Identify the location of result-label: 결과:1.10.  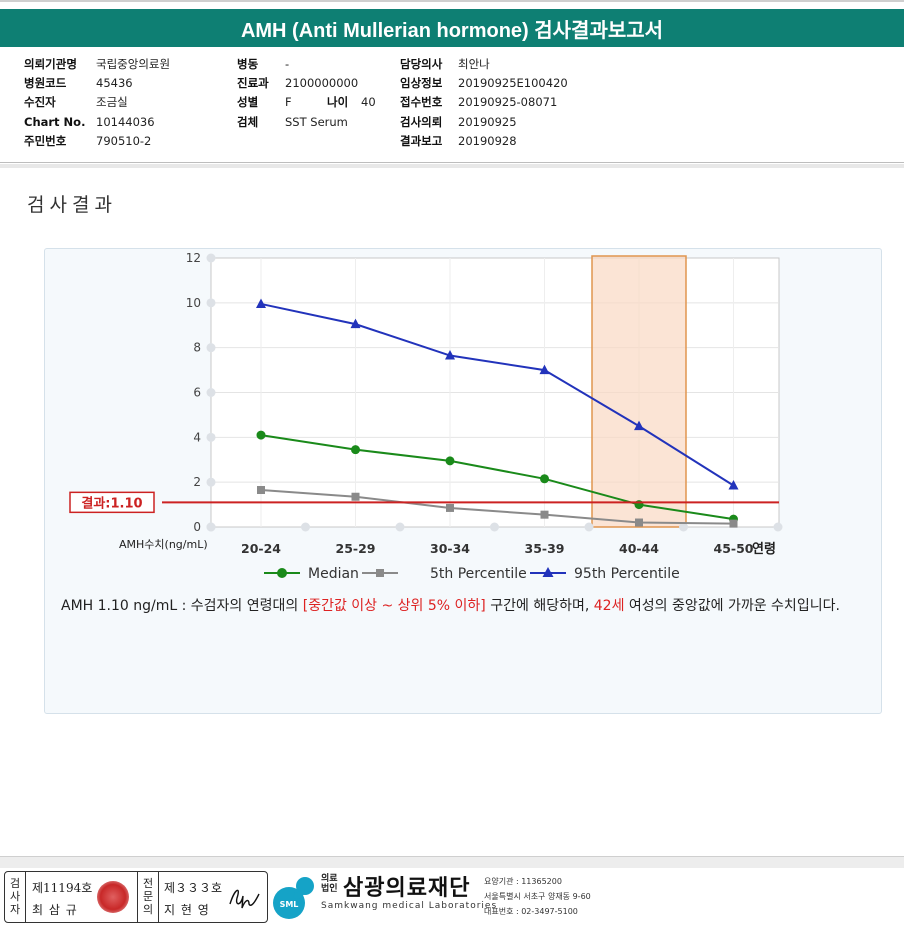
(111, 503).